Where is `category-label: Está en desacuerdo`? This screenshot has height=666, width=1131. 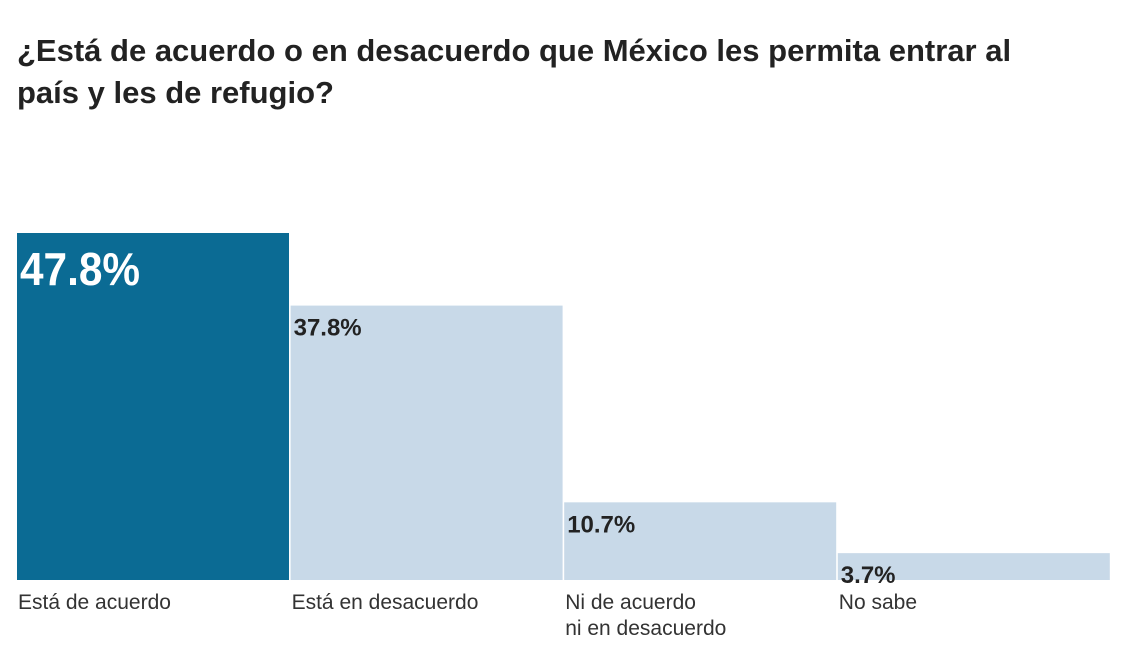
category-label: Está en desacuerdo is located at coordinates (385, 602).